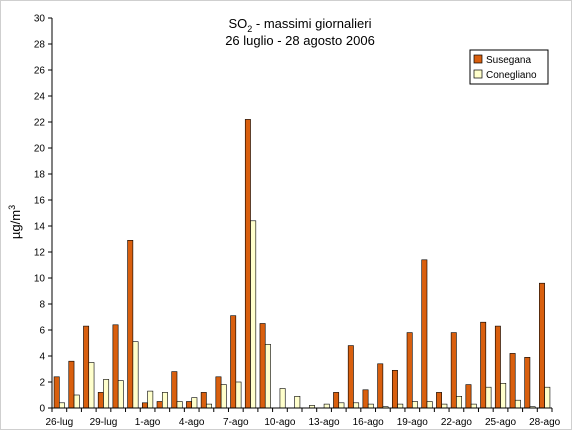  What do you see at coordinates (545, 422) in the screenshot?
I see `x-tick-label: 28-ago` at bounding box center [545, 422].